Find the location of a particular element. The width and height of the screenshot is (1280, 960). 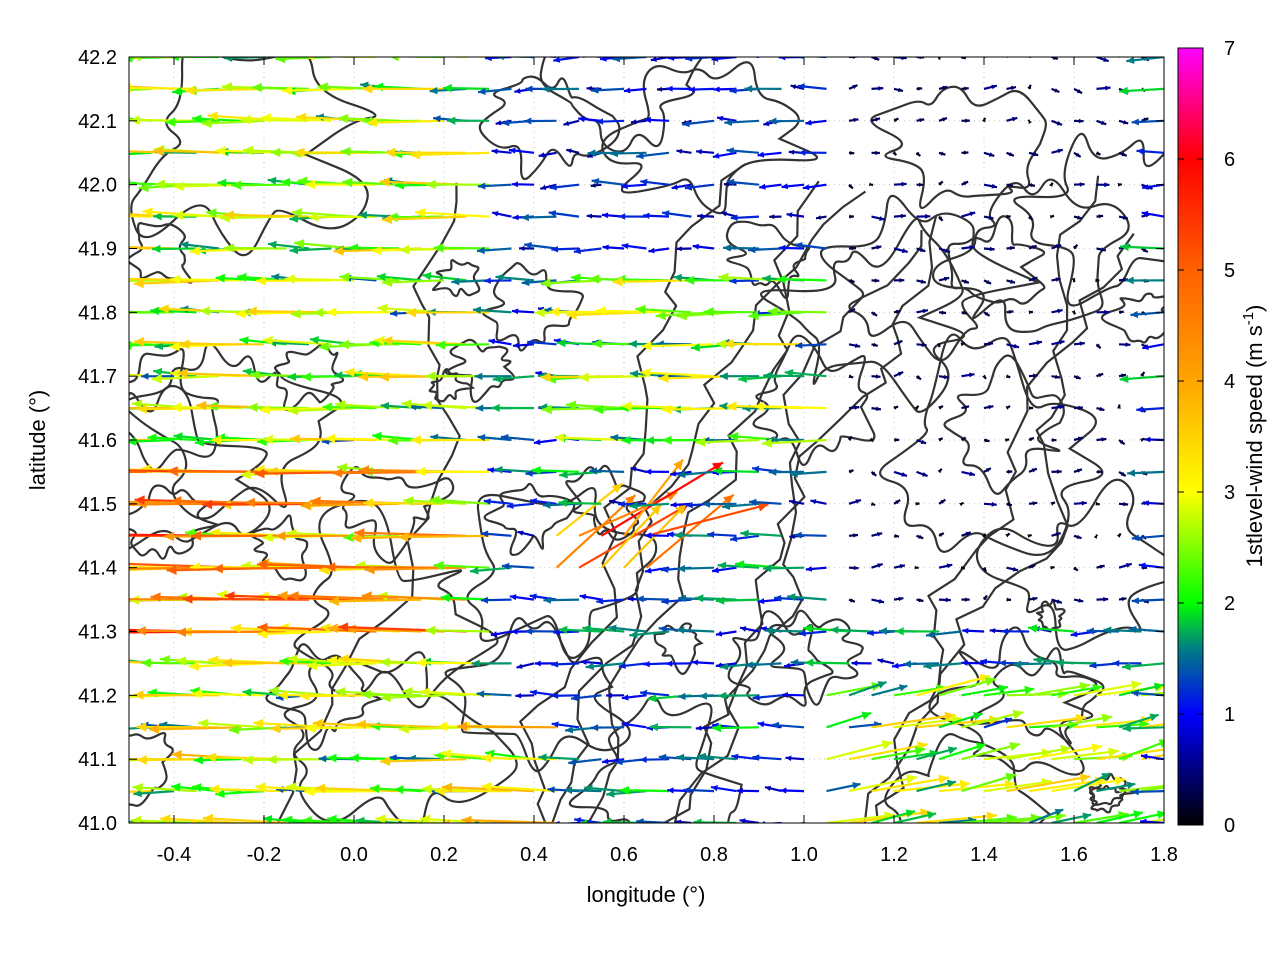

y-tick-label: 41.5 is located at coordinates (97, 505).